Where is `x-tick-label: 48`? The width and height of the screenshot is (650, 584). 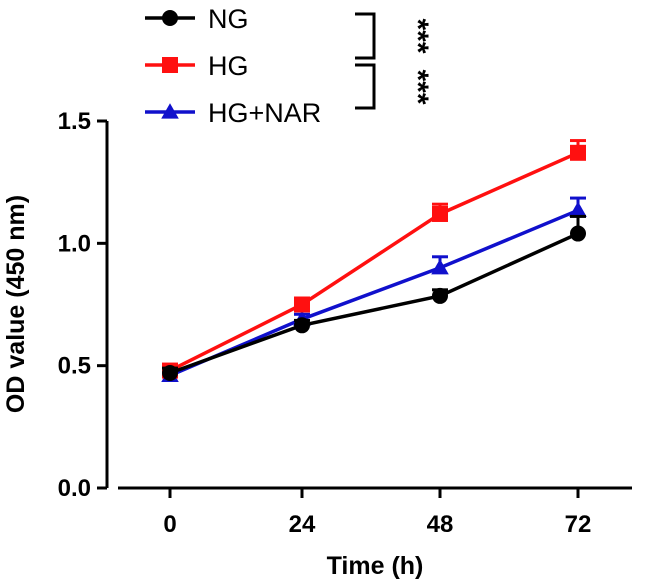 x-tick-label: 48 is located at coordinates (440, 524).